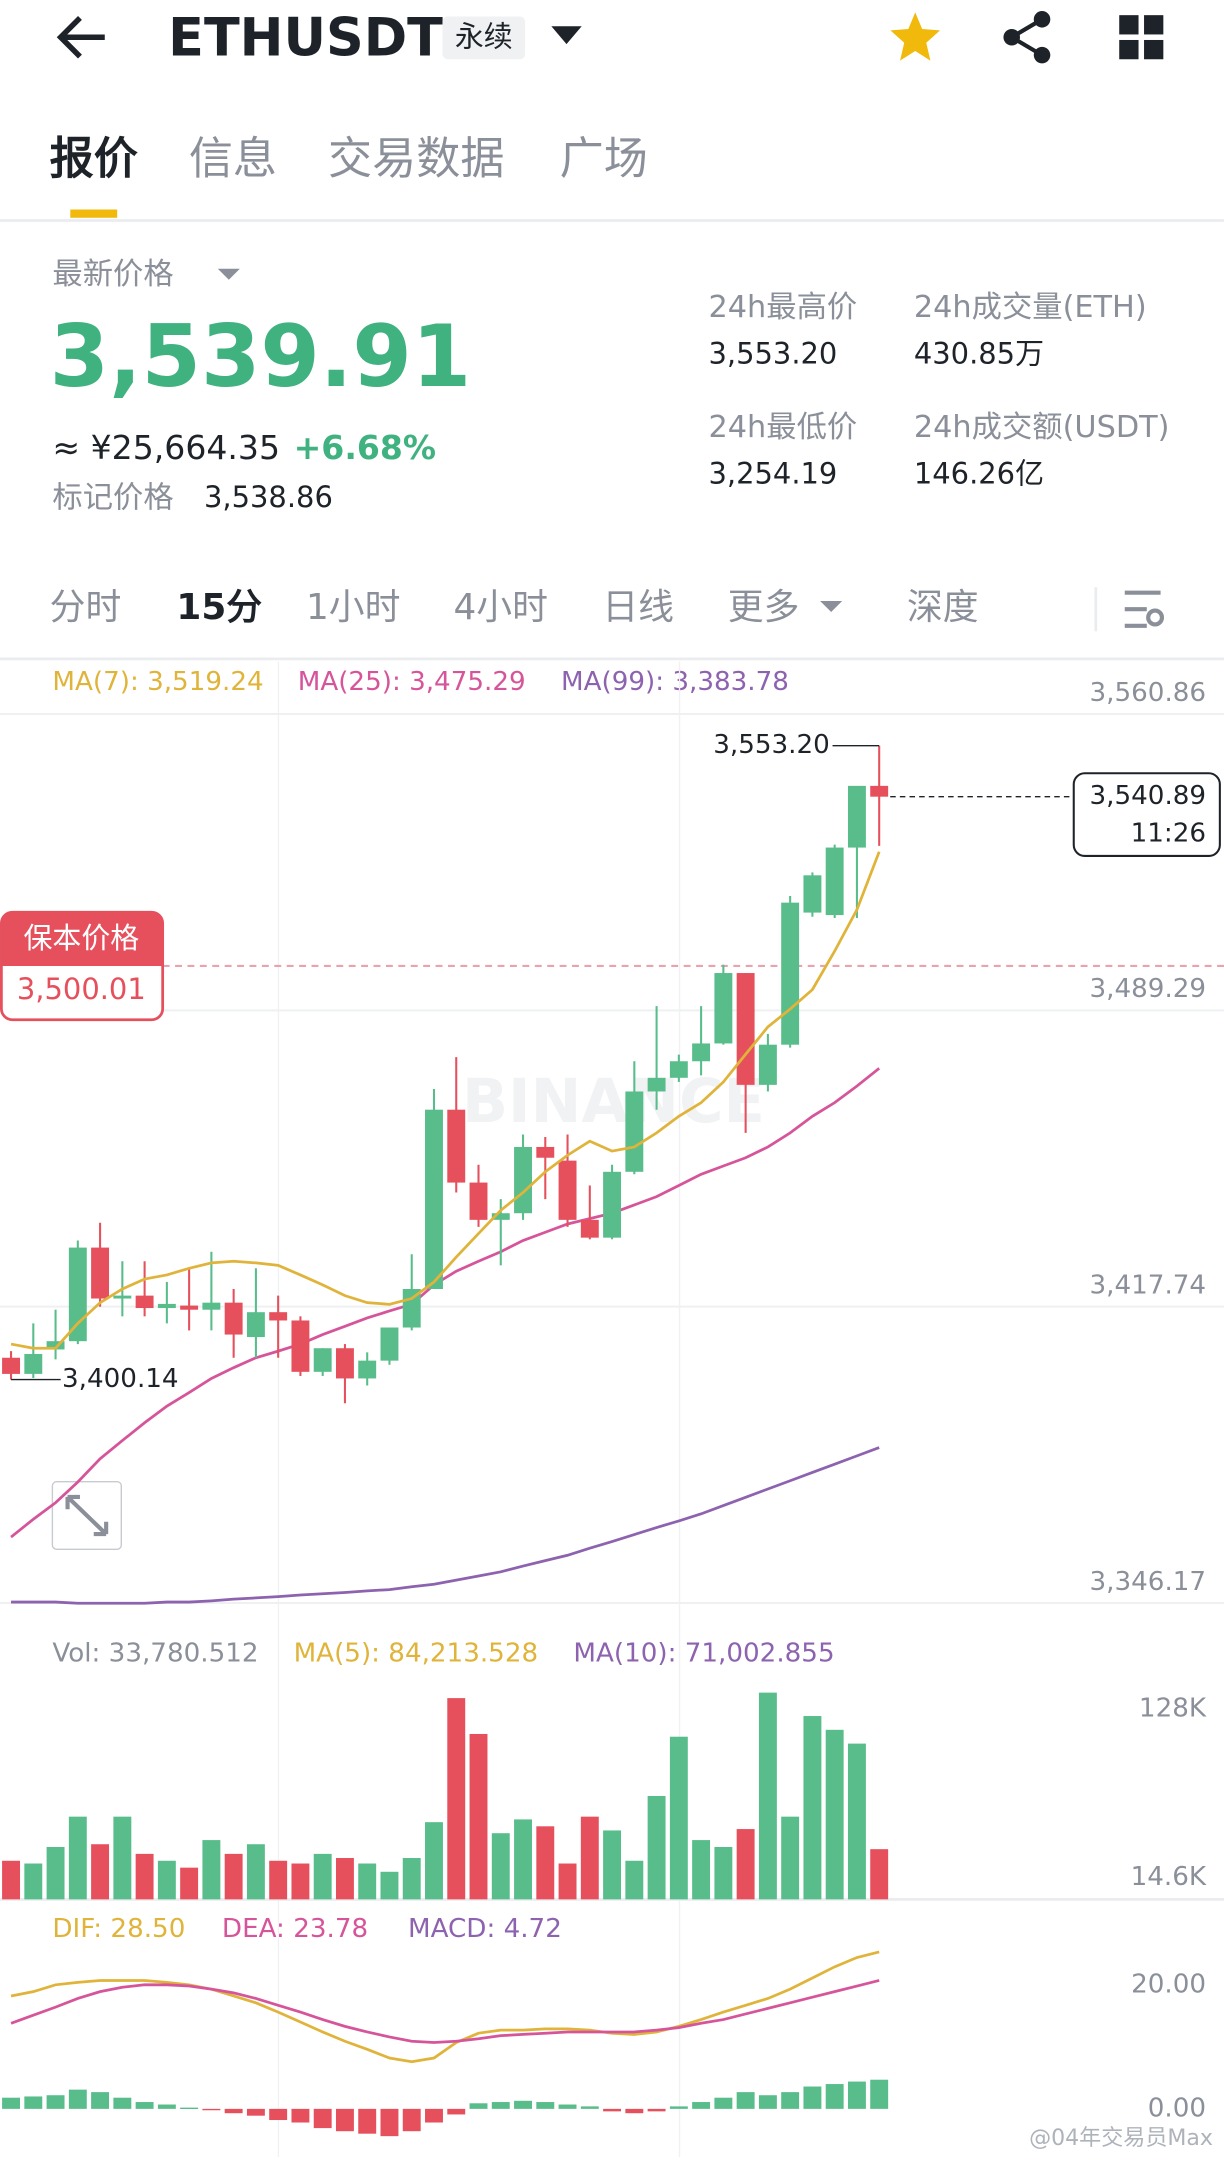 The height and width of the screenshot is (2164, 1224). Describe the element at coordinates (219, 607) in the screenshot. I see `interval: 15分` at that location.